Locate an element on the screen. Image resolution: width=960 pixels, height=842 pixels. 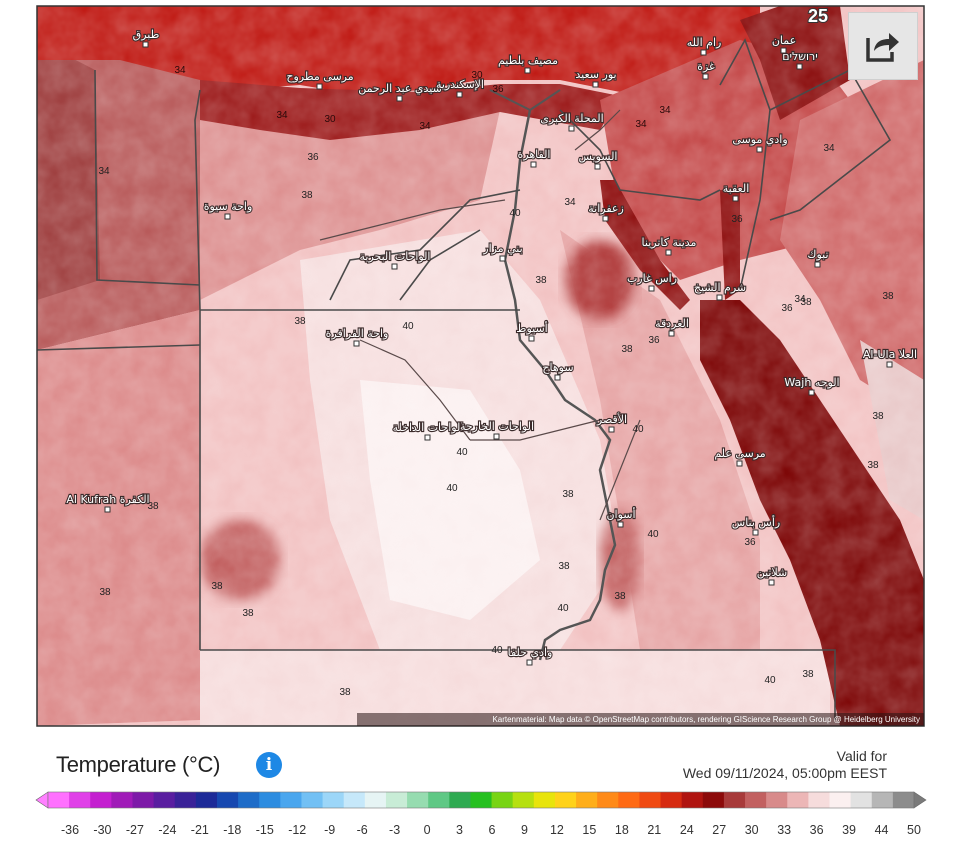
scale-tick-label: 44 is located at coordinates (882, 830).